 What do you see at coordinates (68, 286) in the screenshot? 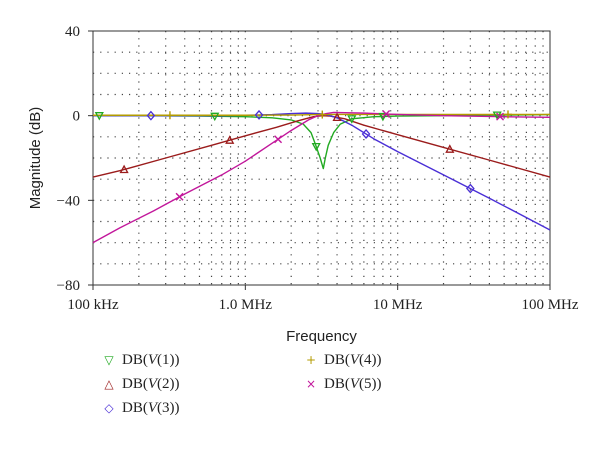
I see `y-tick-label: −80` at bounding box center [68, 286].